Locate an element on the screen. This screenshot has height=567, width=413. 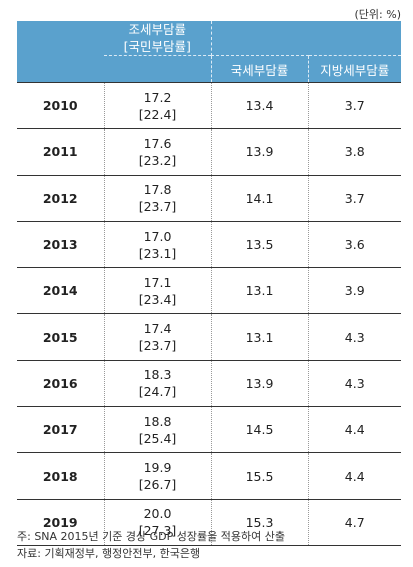
national-tax-cell: 13.4 is located at coordinates (259, 105).